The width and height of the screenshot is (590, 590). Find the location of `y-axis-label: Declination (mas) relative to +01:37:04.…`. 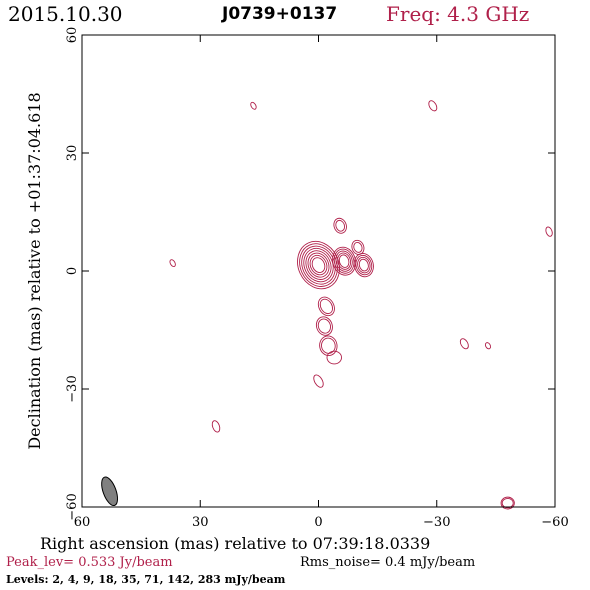

y-axis-label: Declination (mas) relative to +01:37:04.… is located at coordinates (34, 270).